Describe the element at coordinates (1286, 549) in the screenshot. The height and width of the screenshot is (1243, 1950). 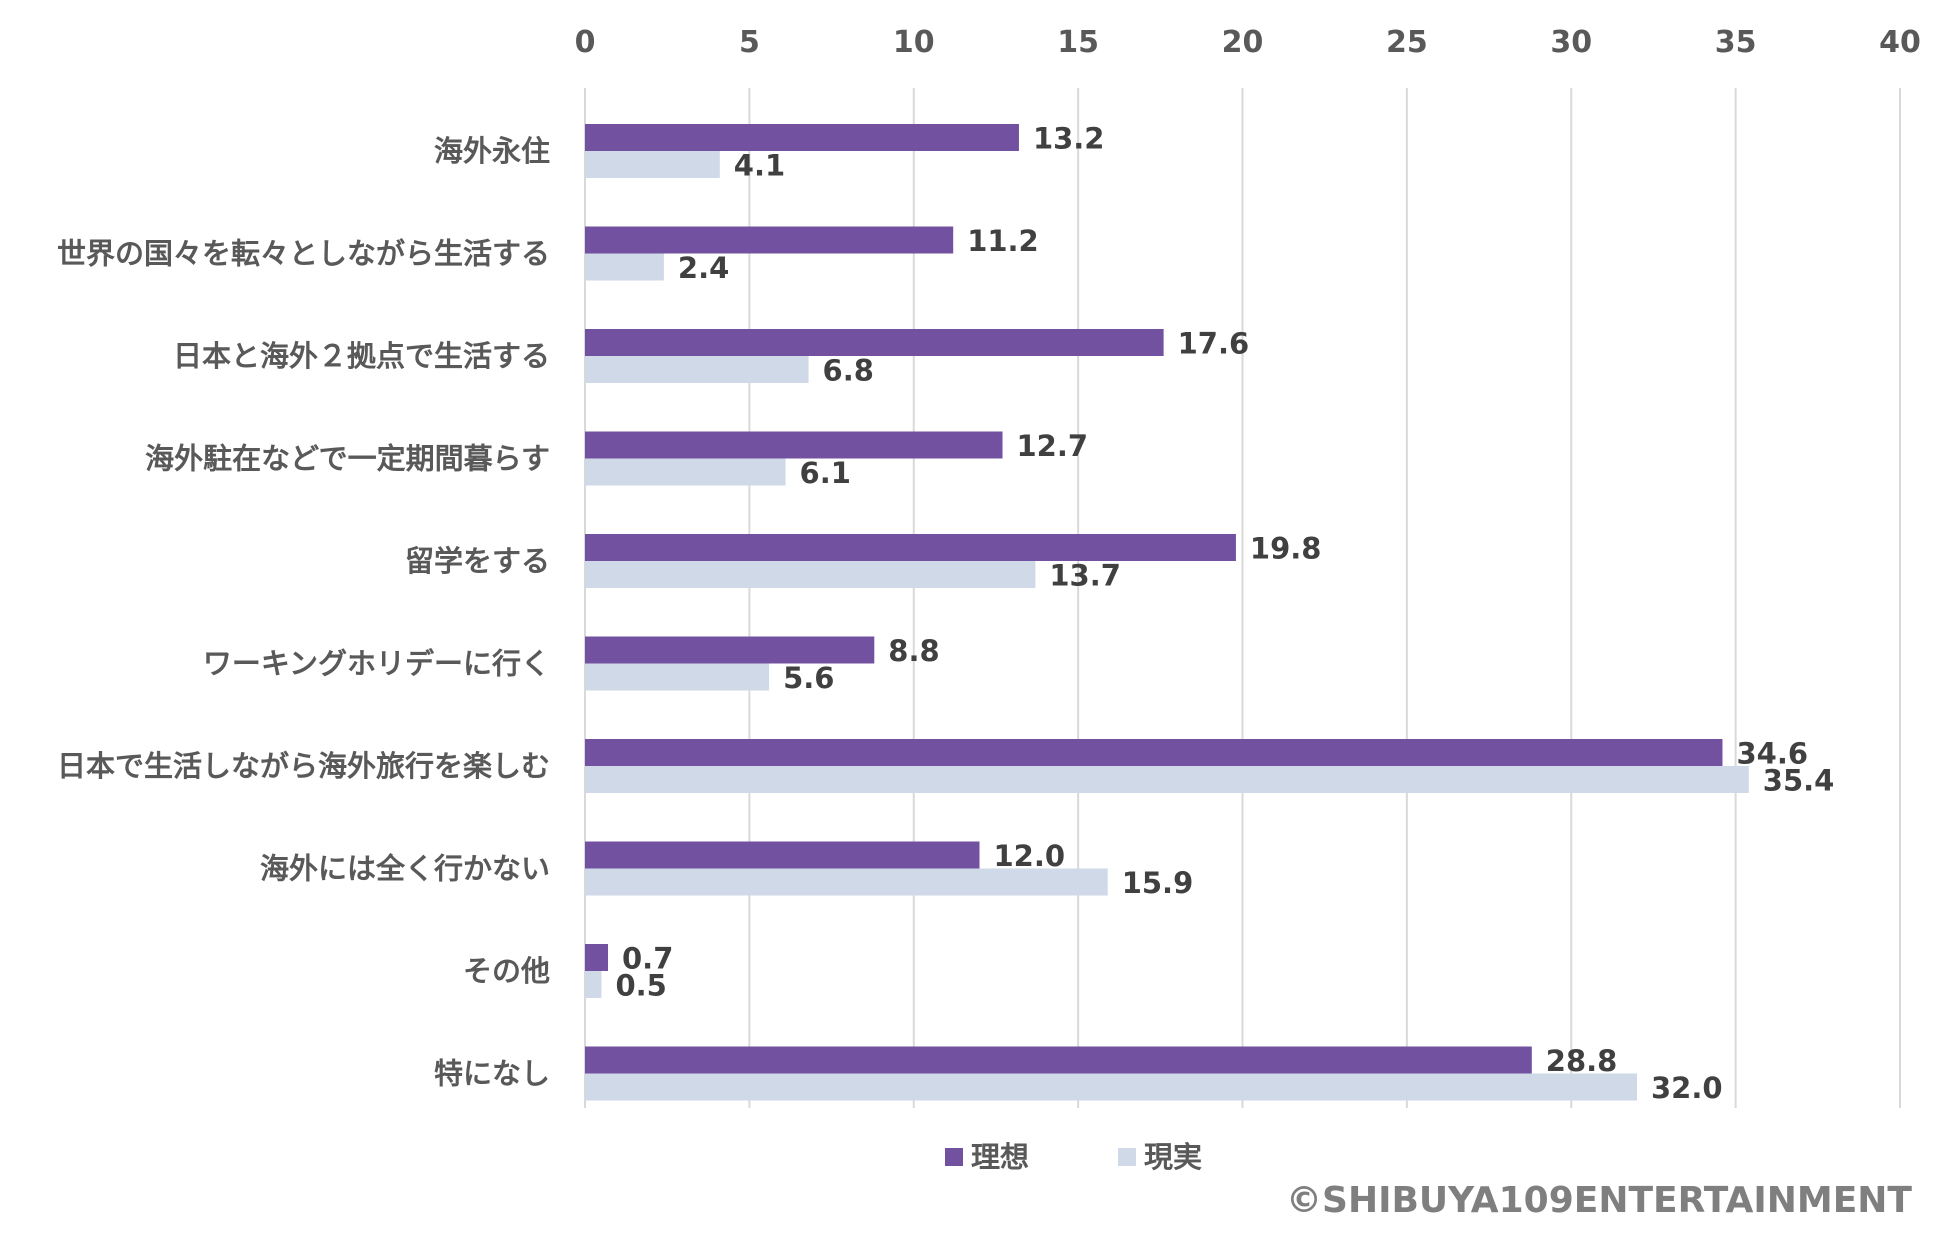
I see `data-label: 19.8` at that location.